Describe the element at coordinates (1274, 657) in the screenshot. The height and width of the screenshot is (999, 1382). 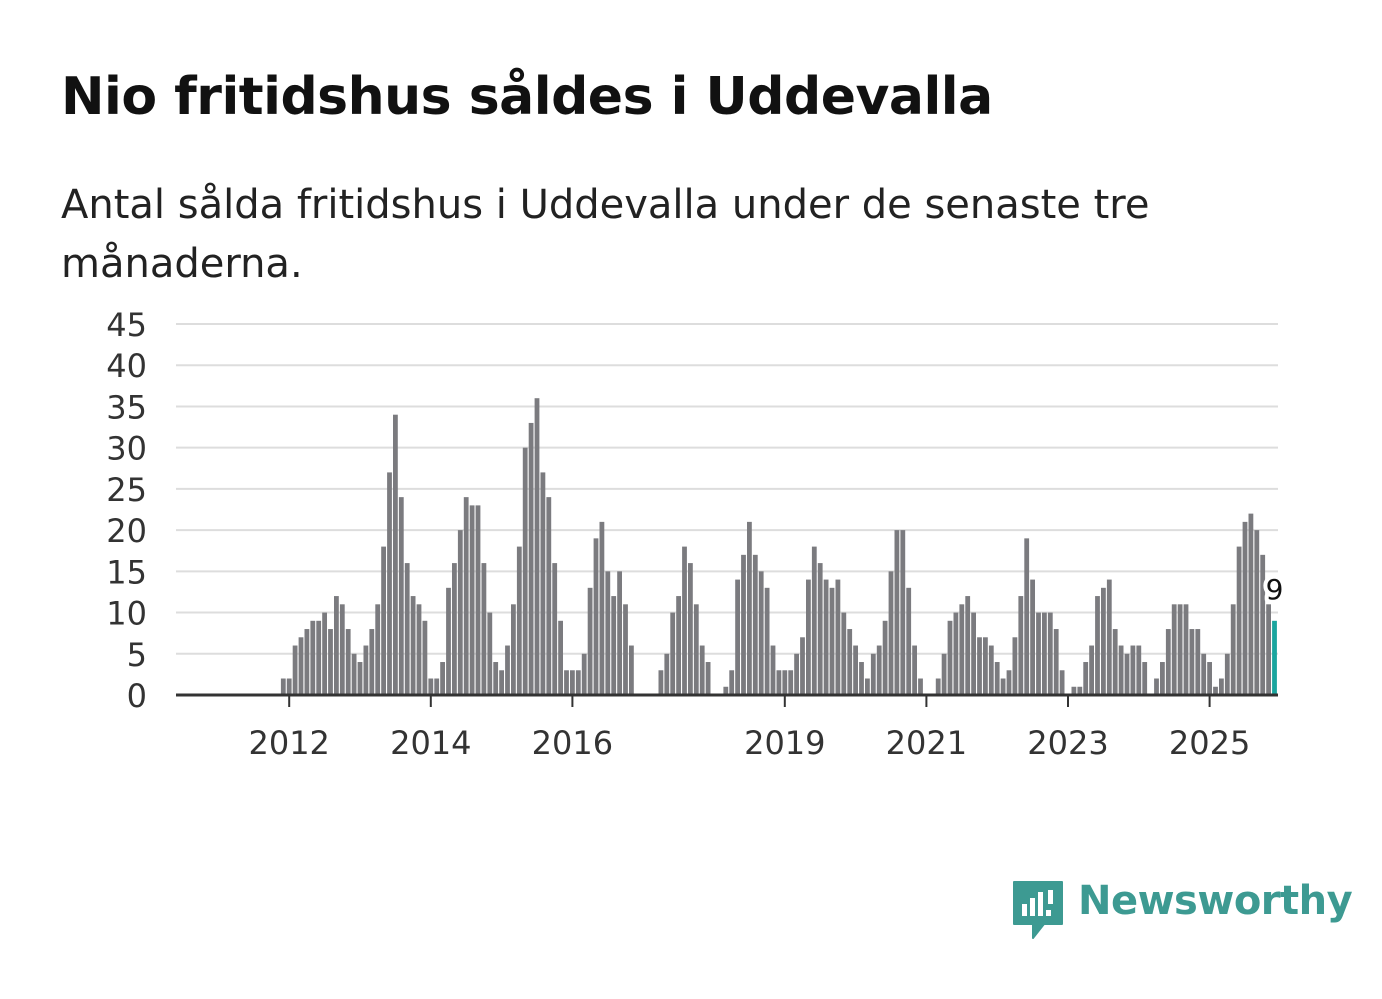
I see `bar-latest` at that location.